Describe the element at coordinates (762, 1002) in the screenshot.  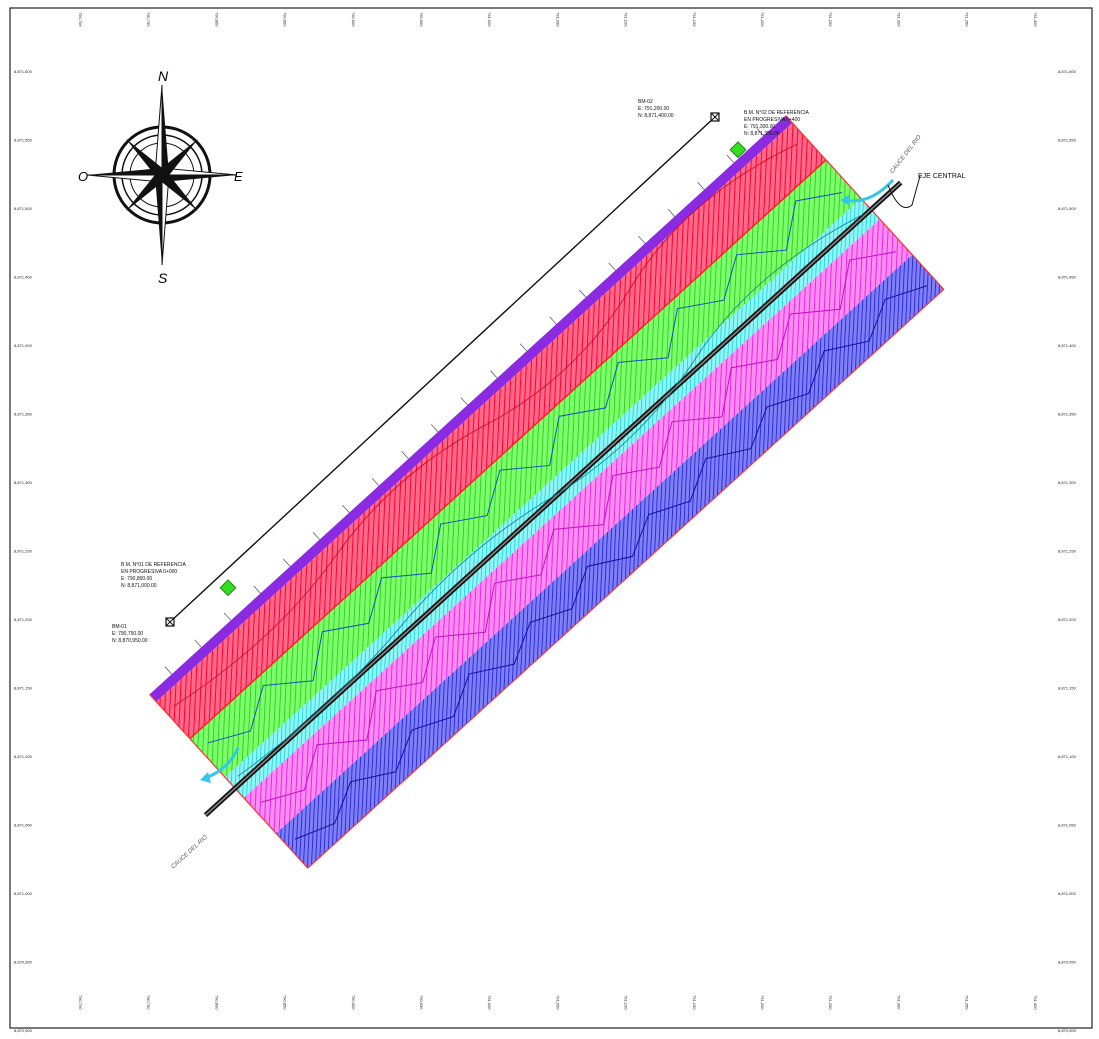
I see `bottom-tick-label: 791,200` at that location.